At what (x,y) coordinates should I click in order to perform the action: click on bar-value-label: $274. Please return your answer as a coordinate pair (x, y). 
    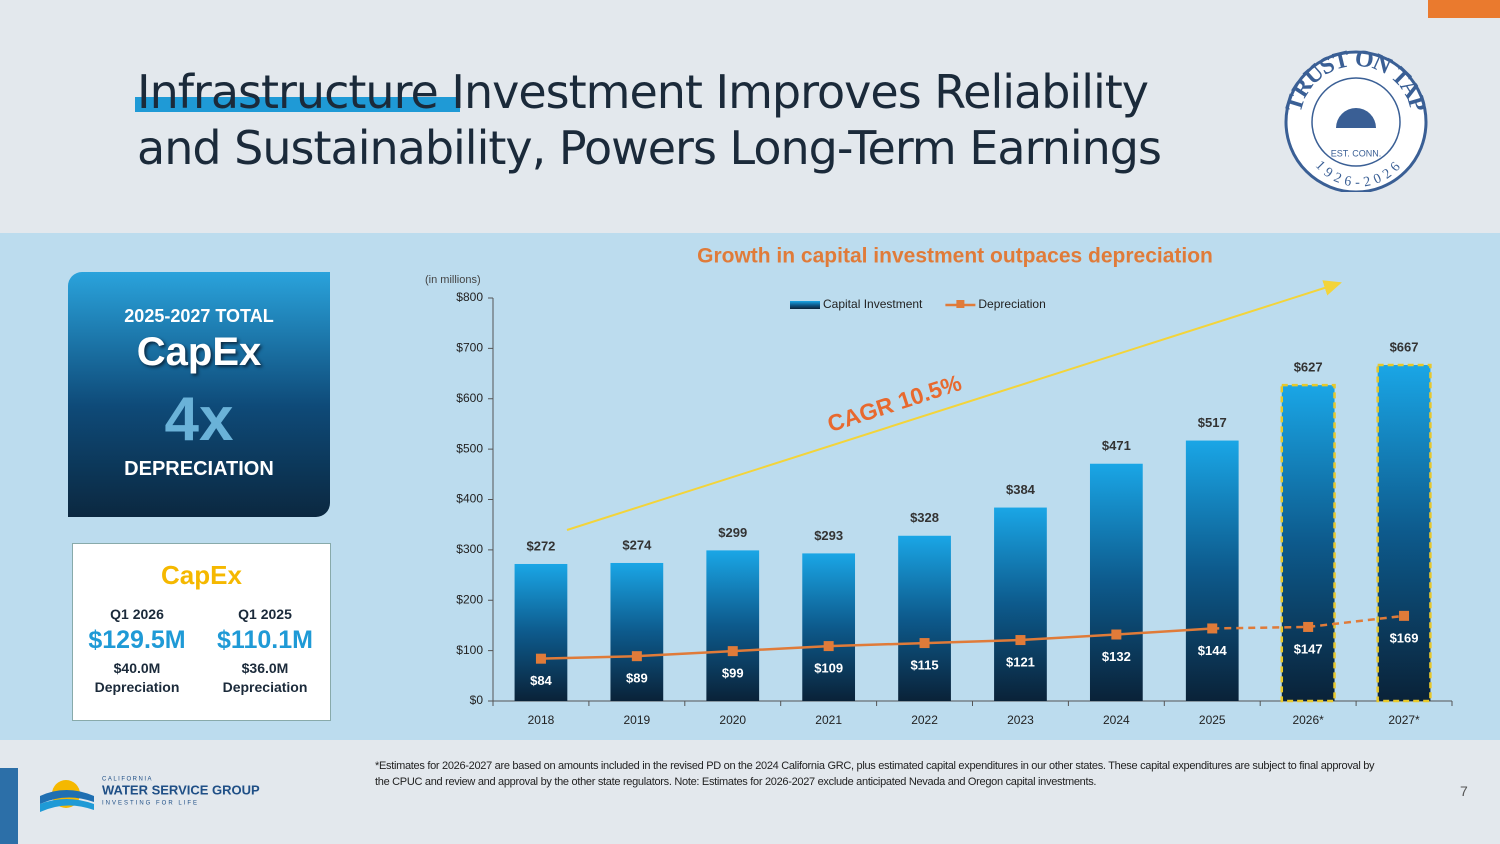
    Looking at the image, I should click on (637, 544).